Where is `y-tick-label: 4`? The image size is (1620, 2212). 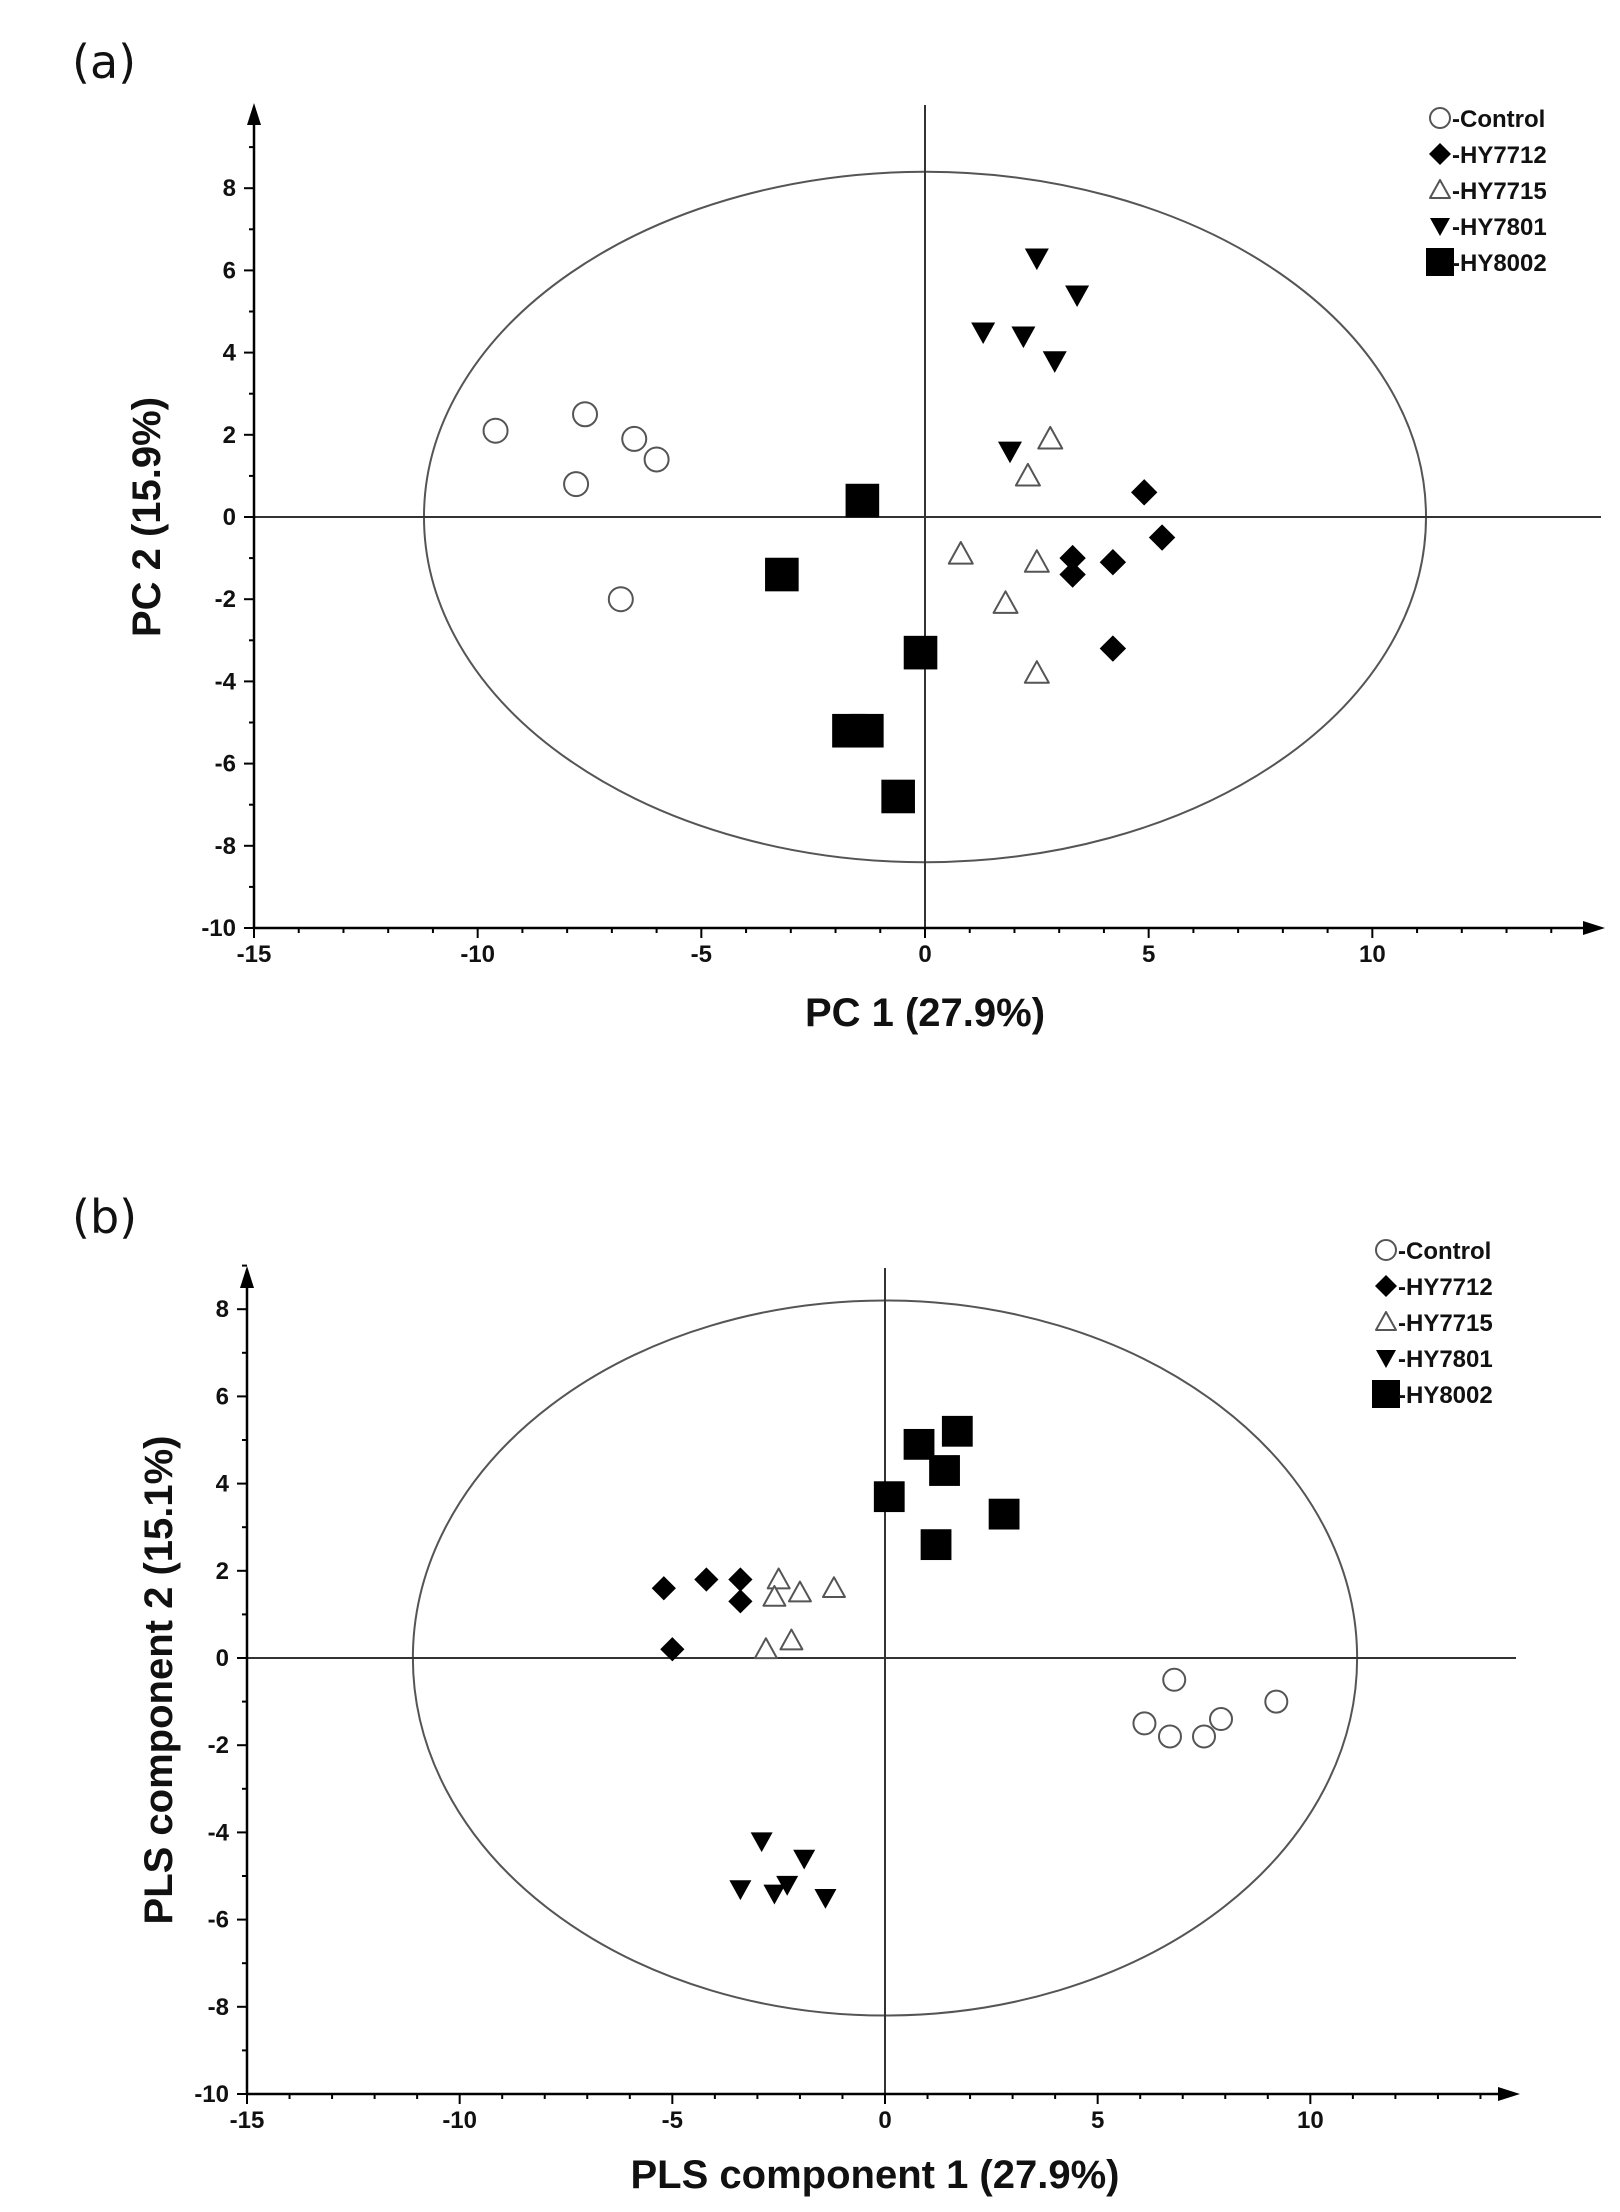 y-tick-label: 4 is located at coordinates (230, 353).